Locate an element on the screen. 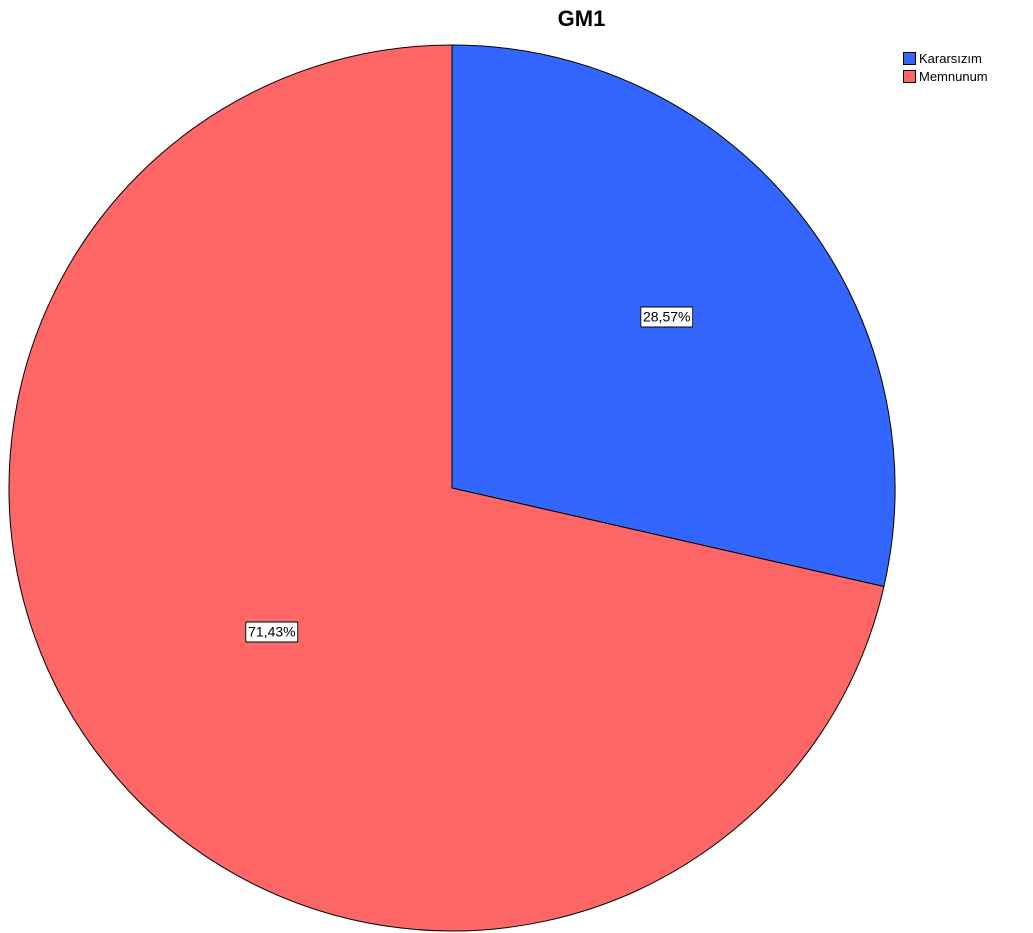  slice-label-memnunum: 71,43% is located at coordinates (272, 632).